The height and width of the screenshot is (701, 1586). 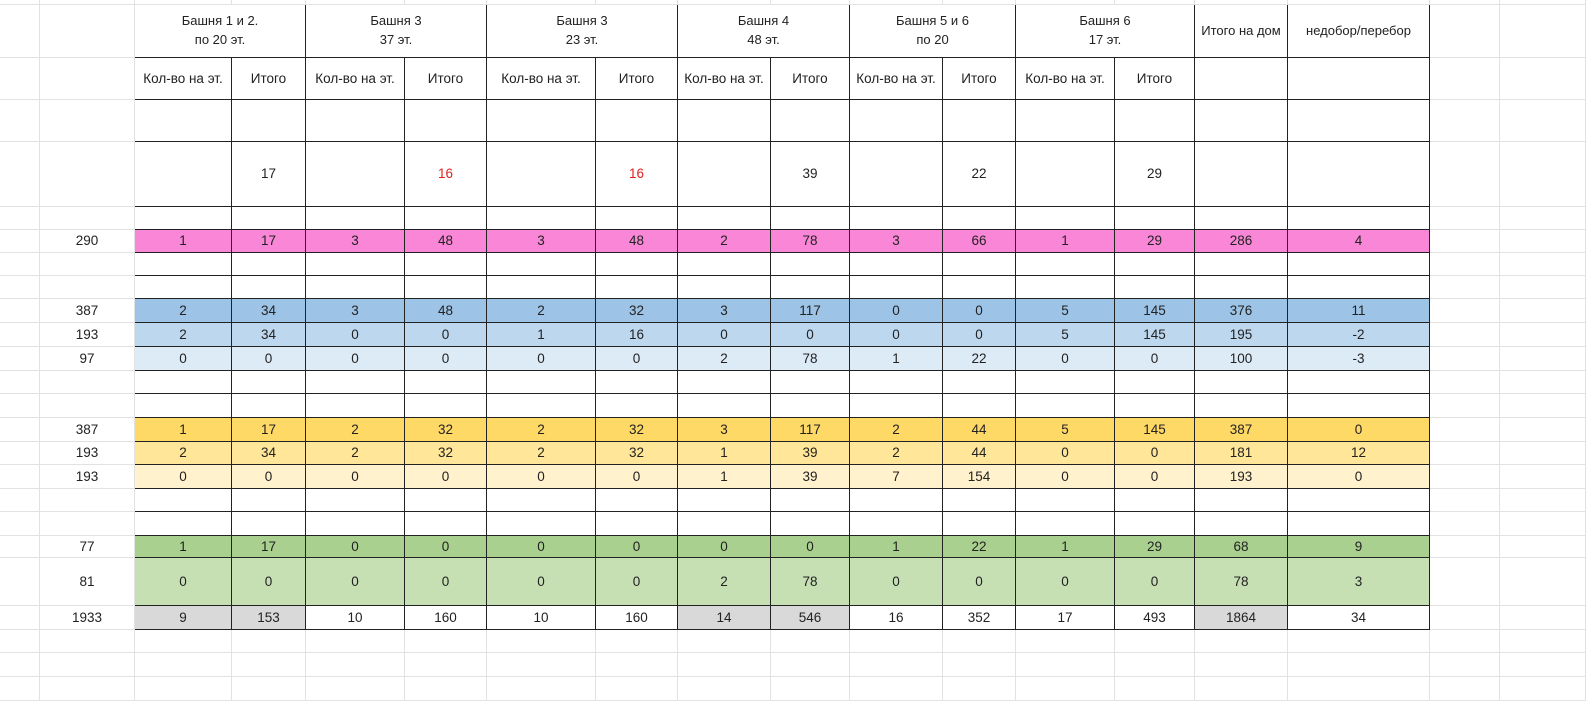 I want to click on value-cell: 32, so click(x=637, y=453).